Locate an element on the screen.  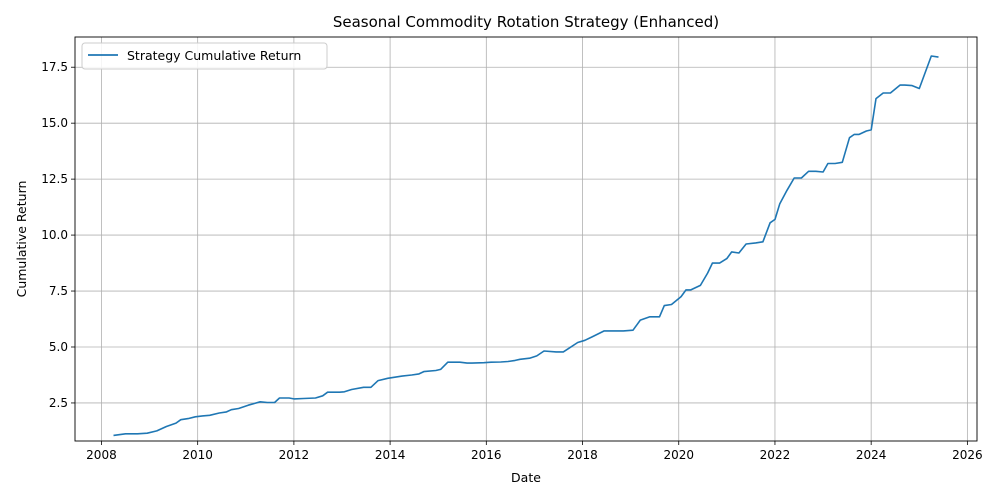
x-tick-label: 2020 is located at coordinates (678, 455).